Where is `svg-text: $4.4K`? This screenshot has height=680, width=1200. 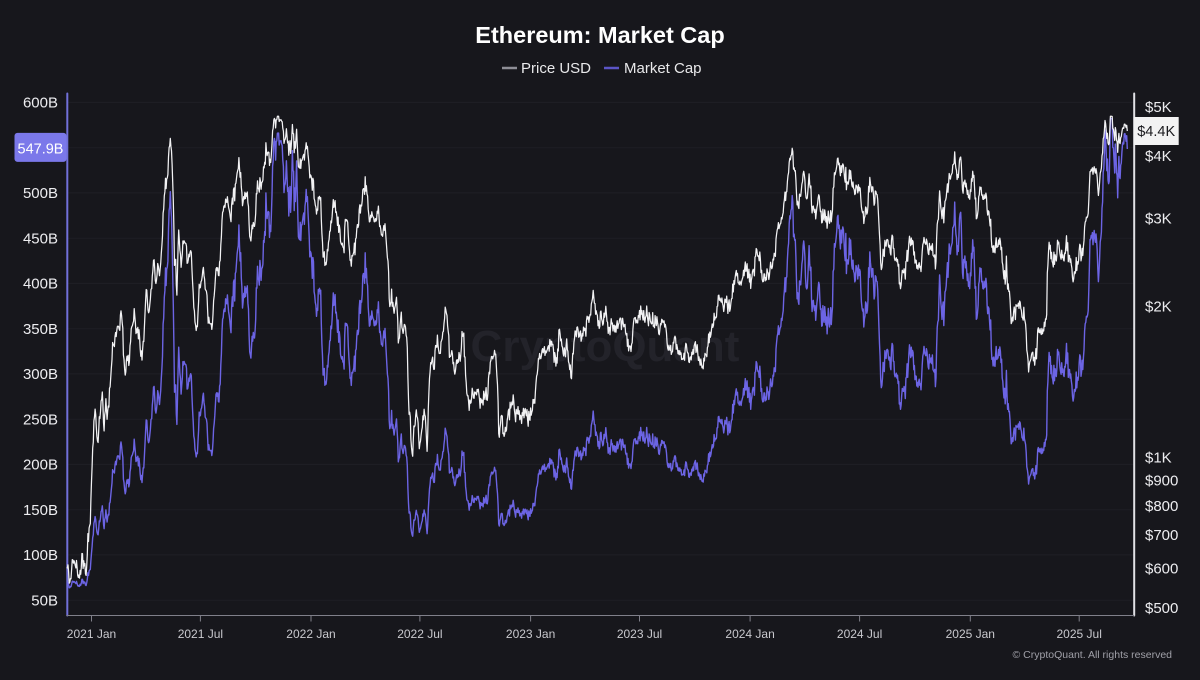
svg-text: $4.4K is located at coordinates (1156, 132).